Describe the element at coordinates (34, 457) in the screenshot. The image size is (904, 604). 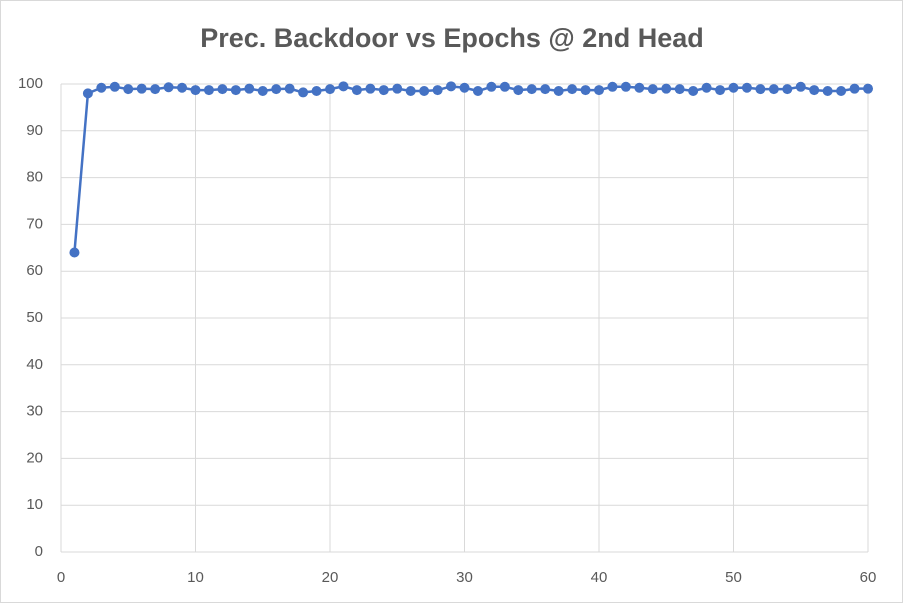
I see `y-tick-label: 20` at that location.